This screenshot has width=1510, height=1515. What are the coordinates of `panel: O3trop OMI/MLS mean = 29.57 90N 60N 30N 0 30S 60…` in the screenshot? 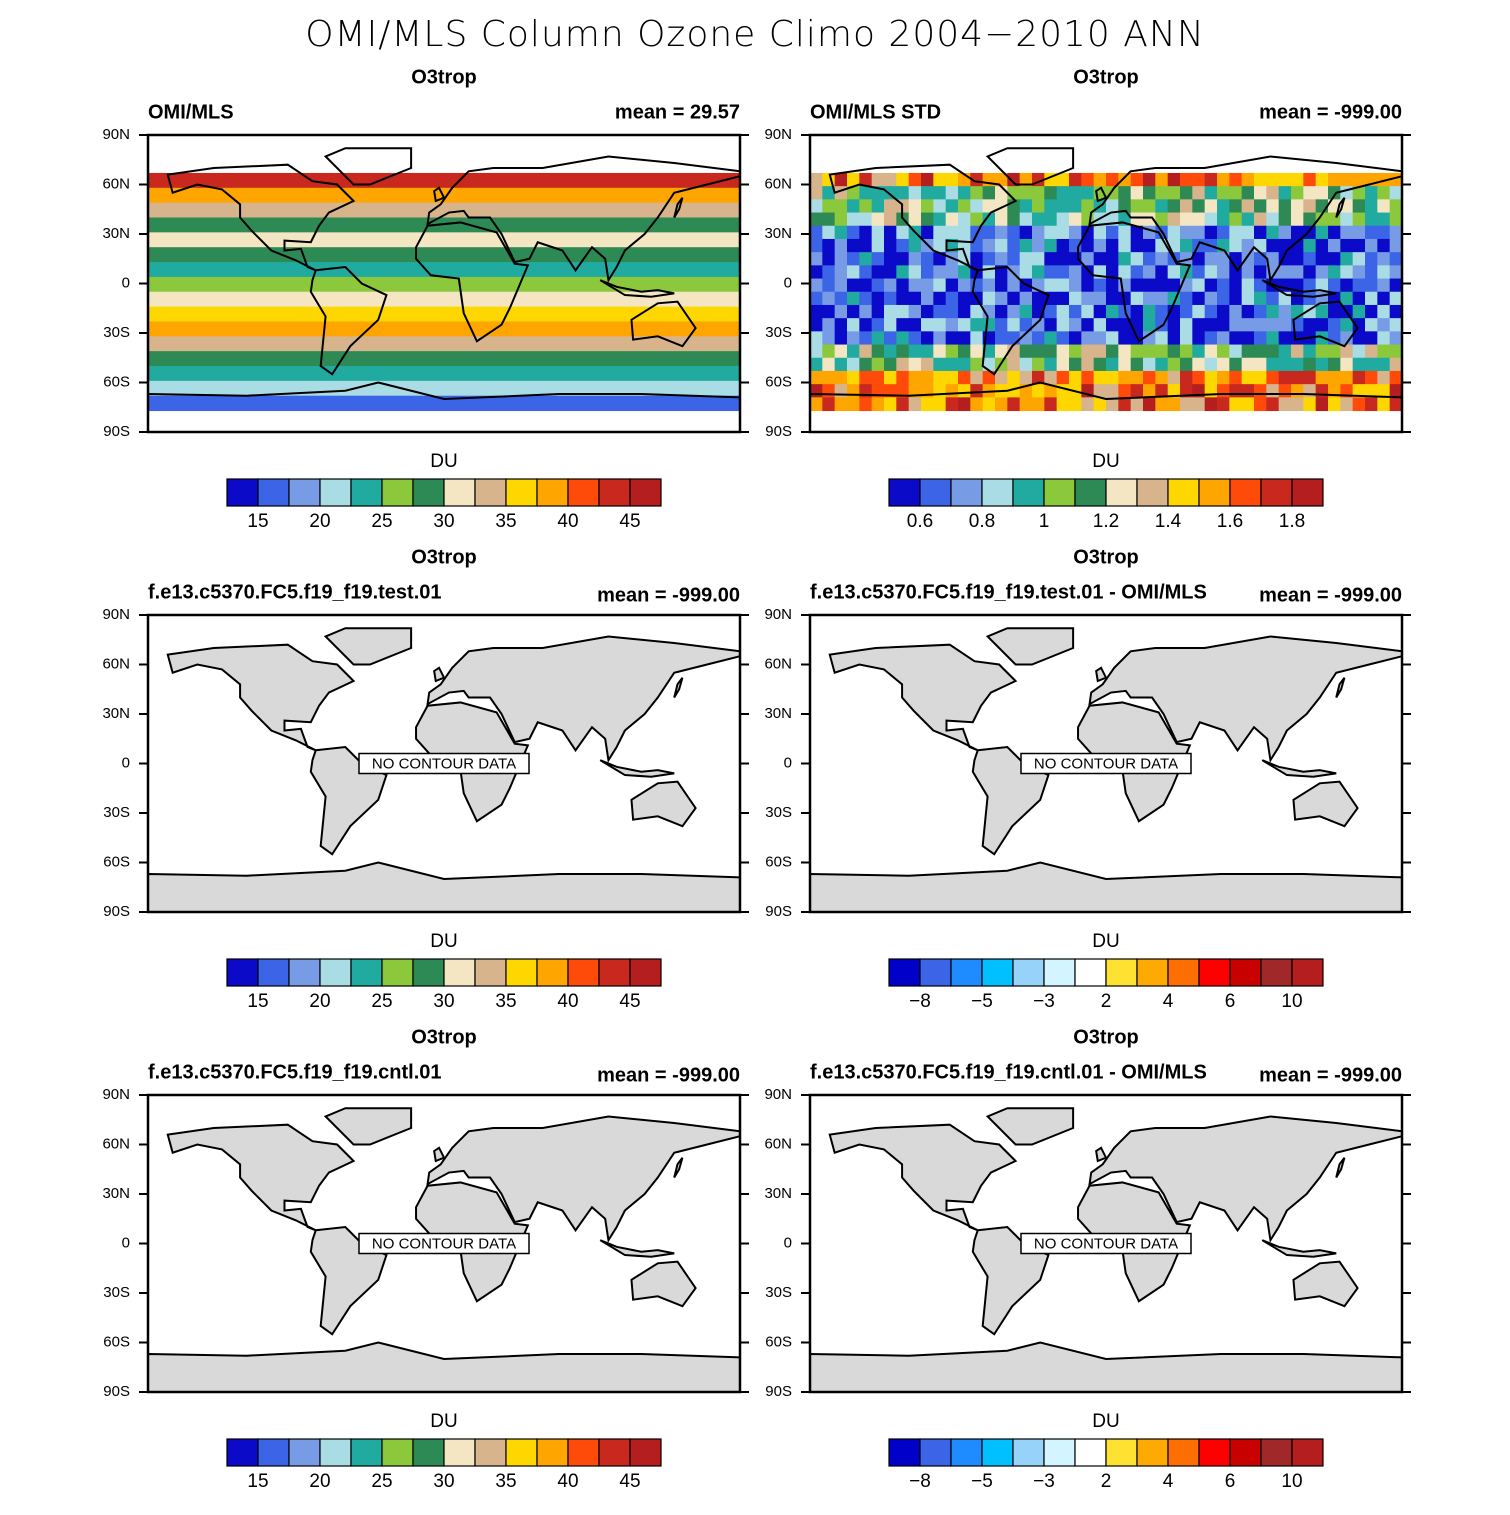 It's located at (425, 299).